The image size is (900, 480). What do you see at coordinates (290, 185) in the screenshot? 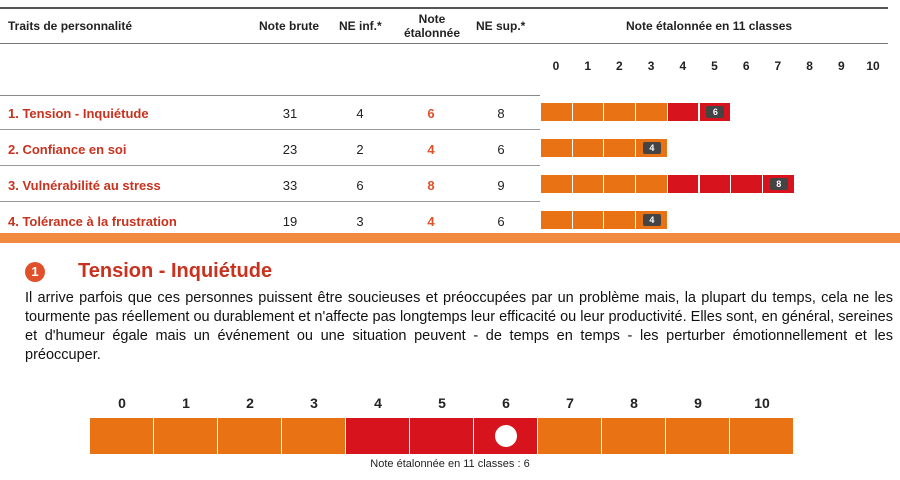
I see `note-brute-cell: 33` at bounding box center [290, 185].